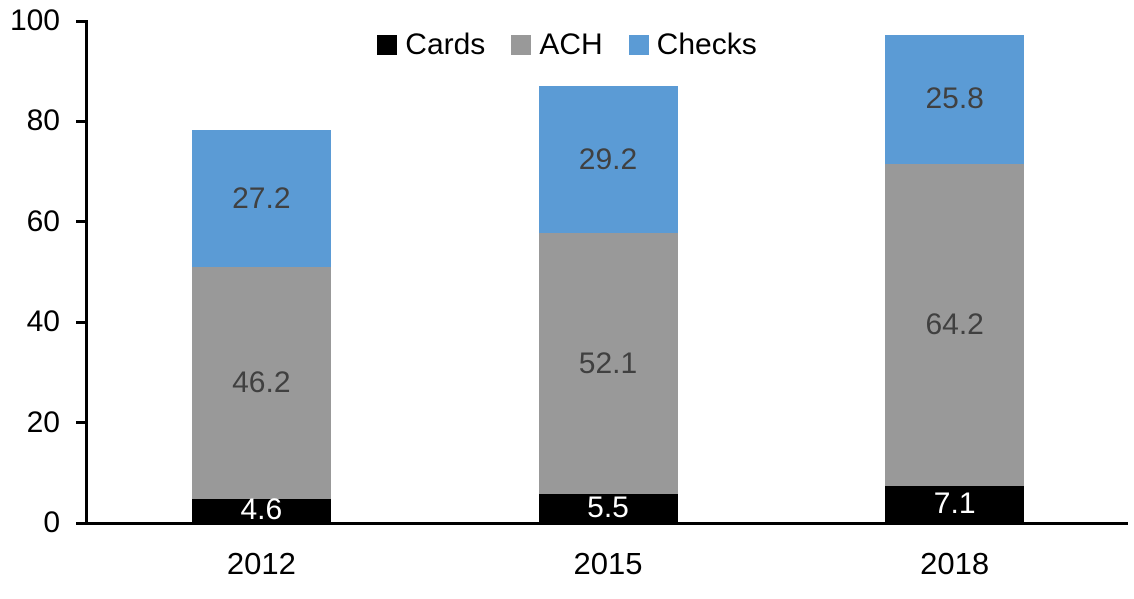 The image size is (1134, 599). What do you see at coordinates (571, 44) in the screenshot?
I see `legend-label: ACH` at bounding box center [571, 44].